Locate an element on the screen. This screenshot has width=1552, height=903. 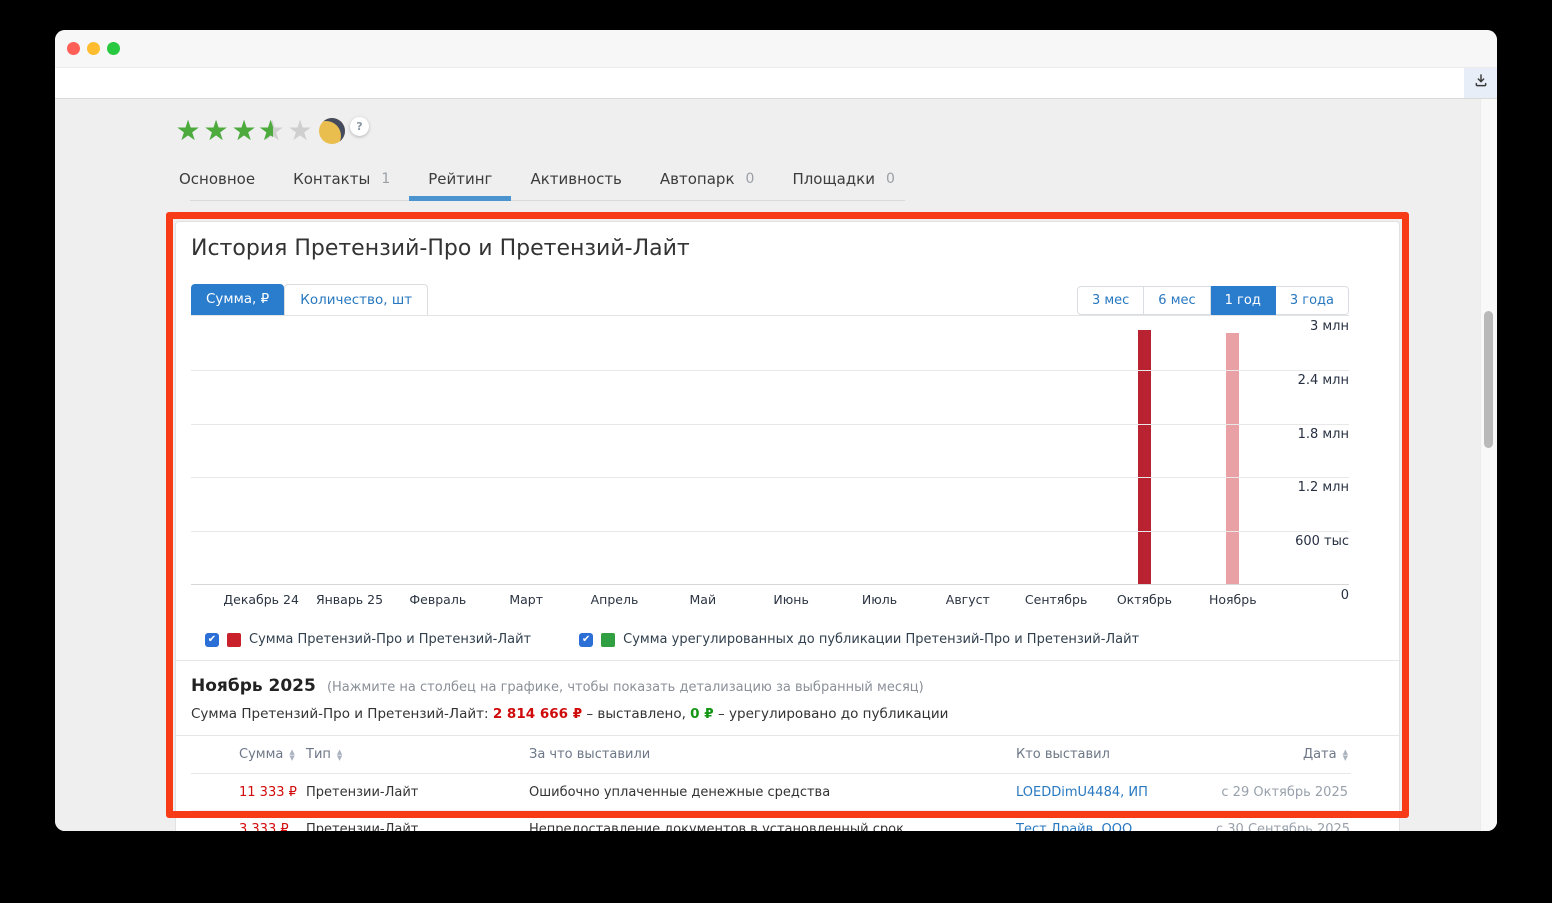
help-button: ? is located at coordinates (359, 126).